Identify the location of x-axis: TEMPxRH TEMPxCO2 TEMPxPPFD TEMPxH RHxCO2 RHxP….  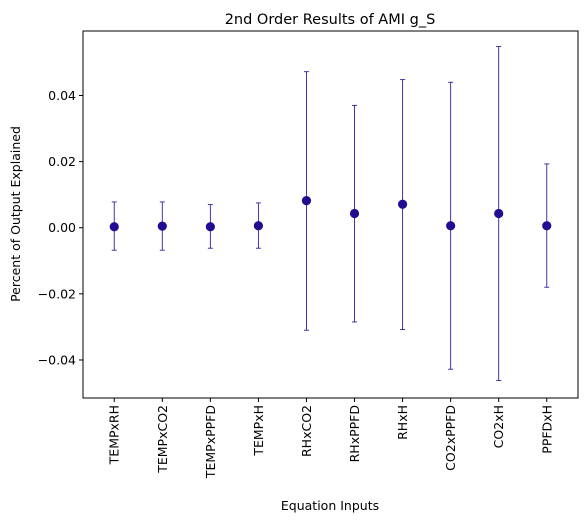
(330, 438).